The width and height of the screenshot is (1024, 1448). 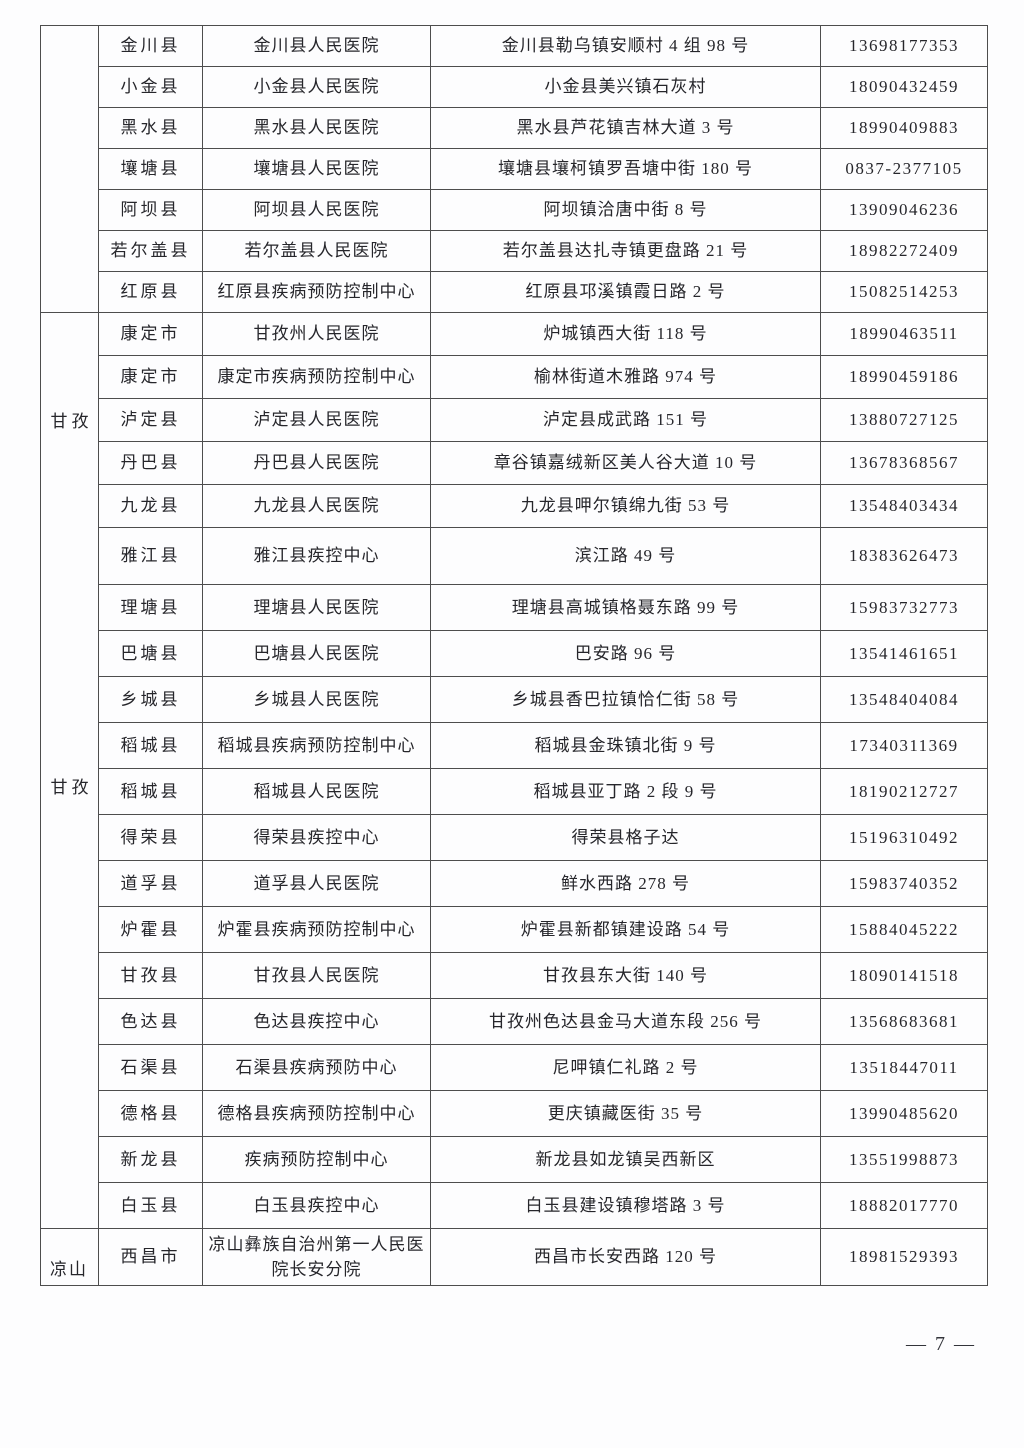 What do you see at coordinates (150, 837) in the screenshot?
I see `county-cell: 得荣县` at bounding box center [150, 837].